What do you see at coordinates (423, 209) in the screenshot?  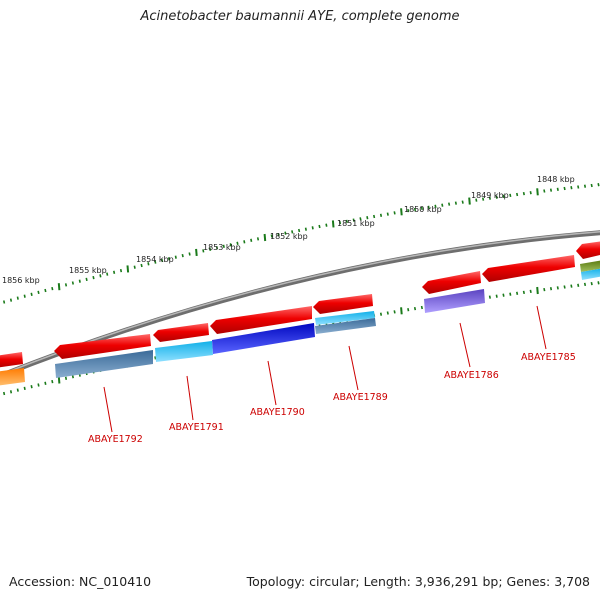 I see `scale-label: 1850 kbp` at bounding box center [423, 209].